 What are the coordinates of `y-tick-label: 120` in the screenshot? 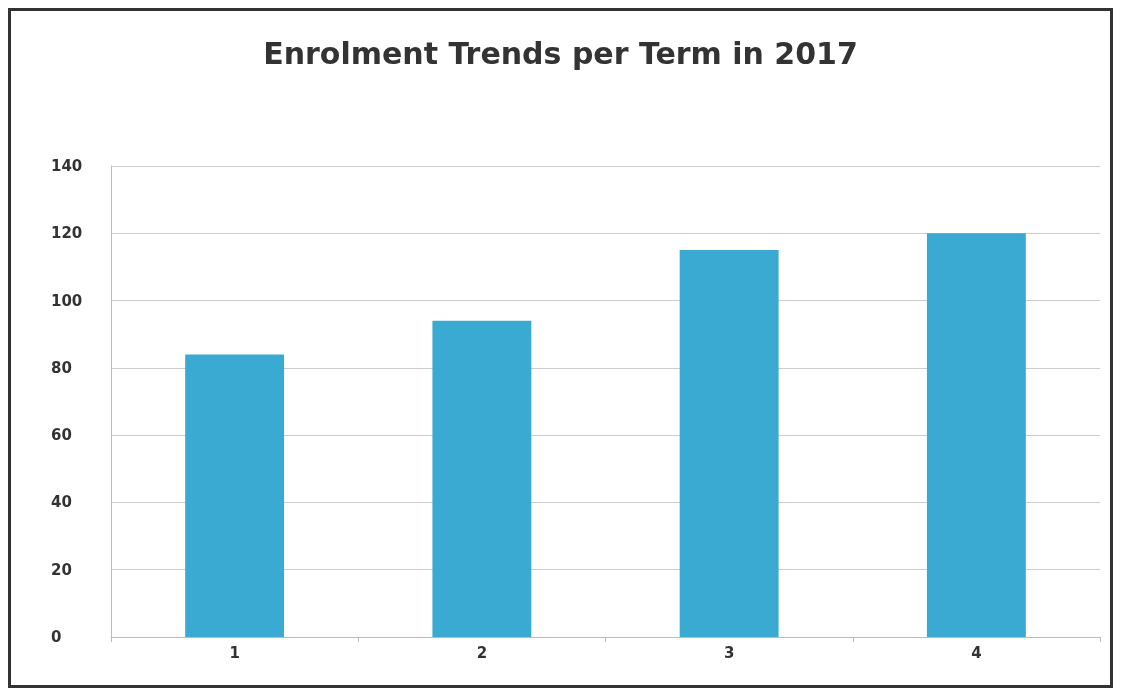 It's located at (67, 233).